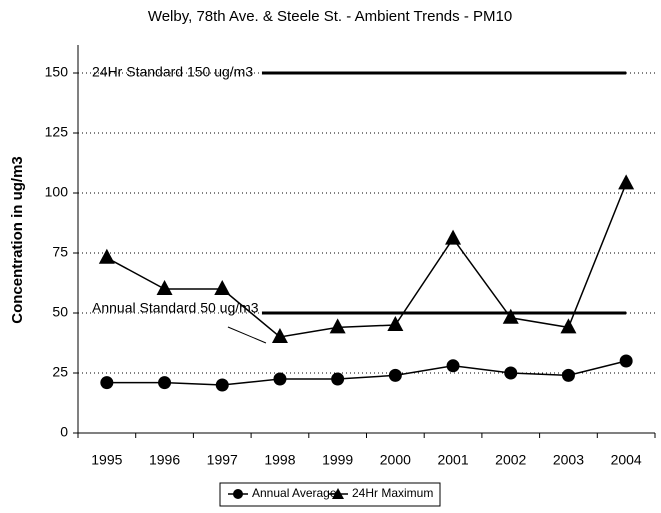 The width and height of the screenshot is (661, 513). What do you see at coordinates (395, 460) in the screenshot?
I see `x-tick-label: 2000` at bounding box center [395, 460].